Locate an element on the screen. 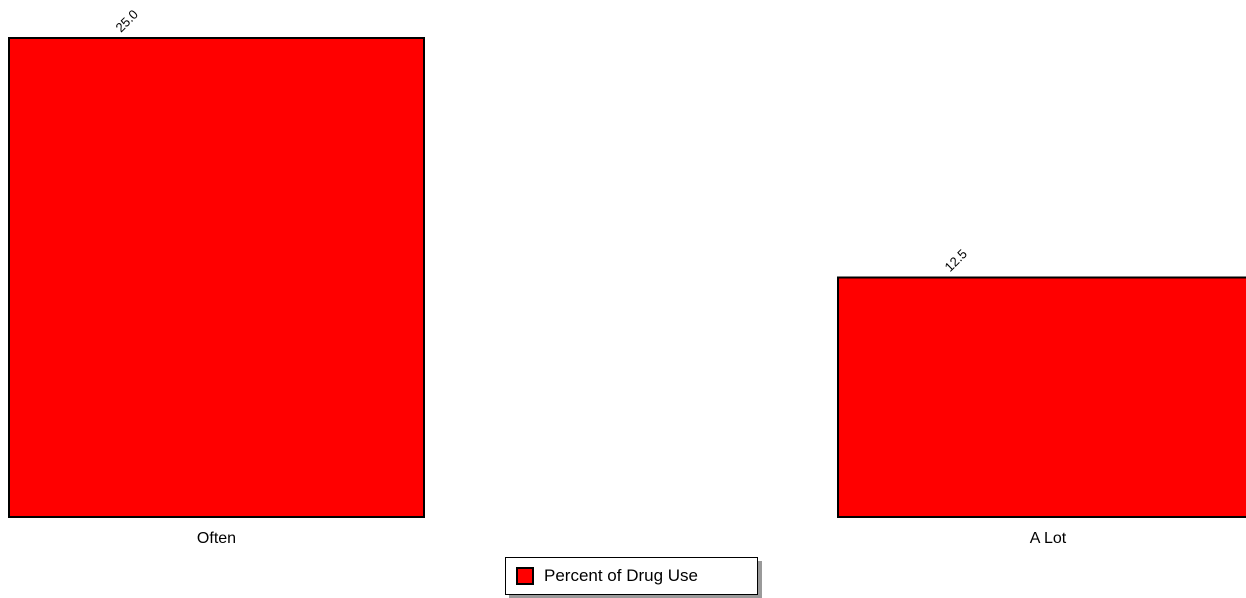 This screenshot has width=1246, height=598. legend-swatch is located at coordinates (525, 576).